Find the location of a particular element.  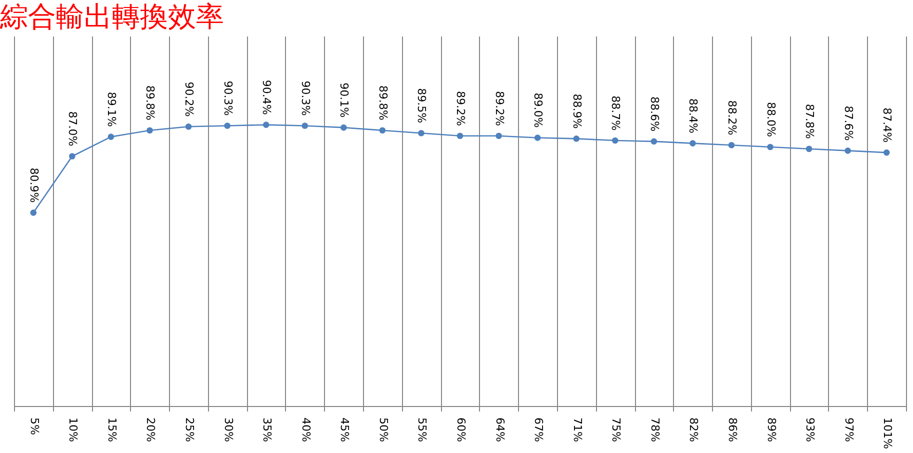

x-tick-label: 71% is located at coordinates (577, 430).